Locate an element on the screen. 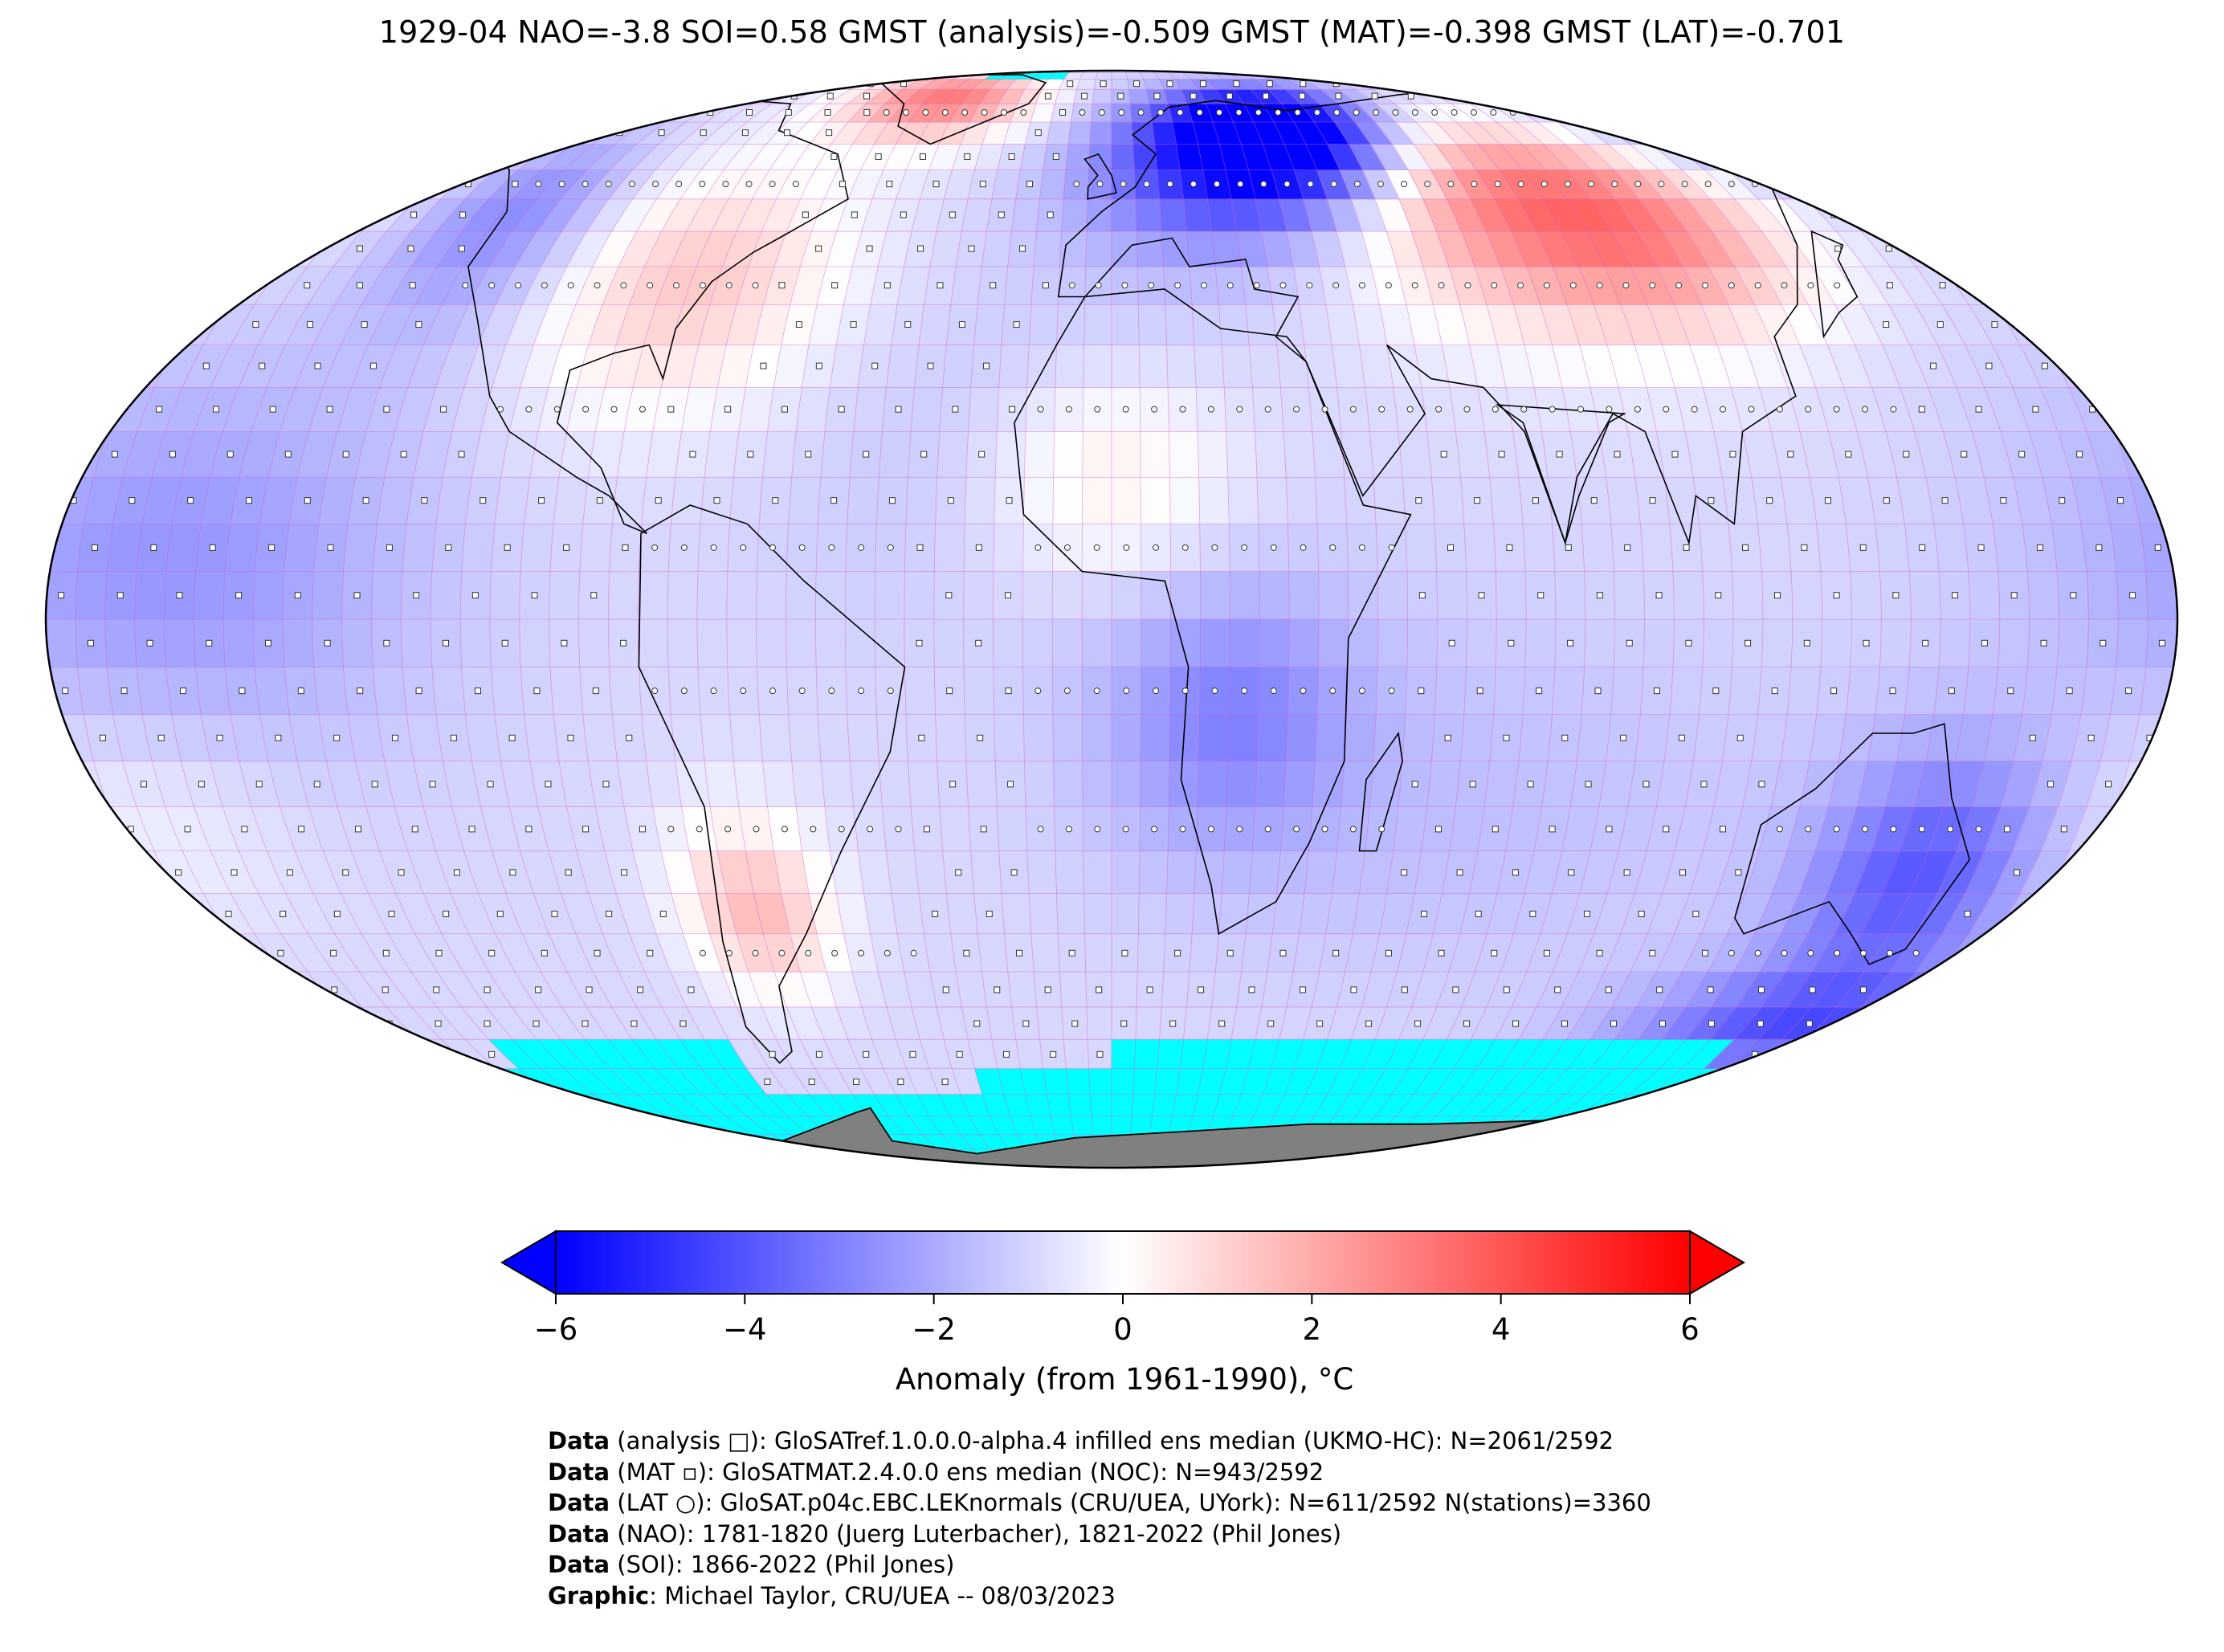 The width and height of the screenshot is (2224, 1652). colorbar-tick-label: 4 is located at coordinates (1501, 1329).